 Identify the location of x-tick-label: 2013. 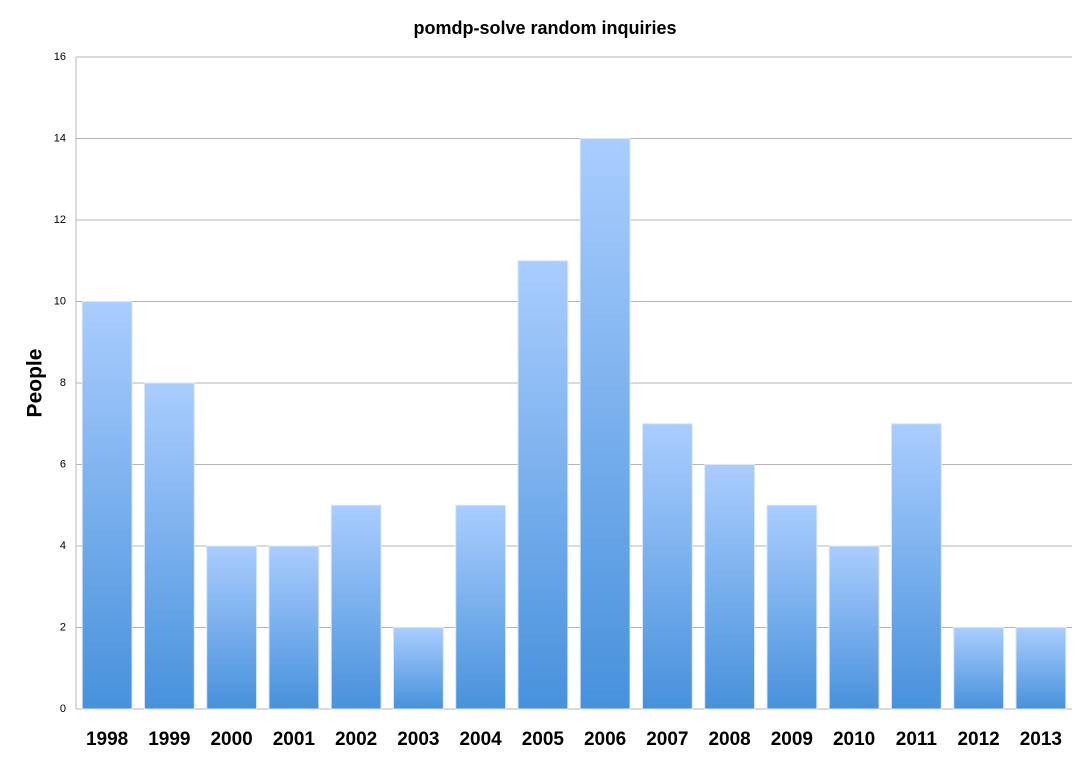
(1041, 739).